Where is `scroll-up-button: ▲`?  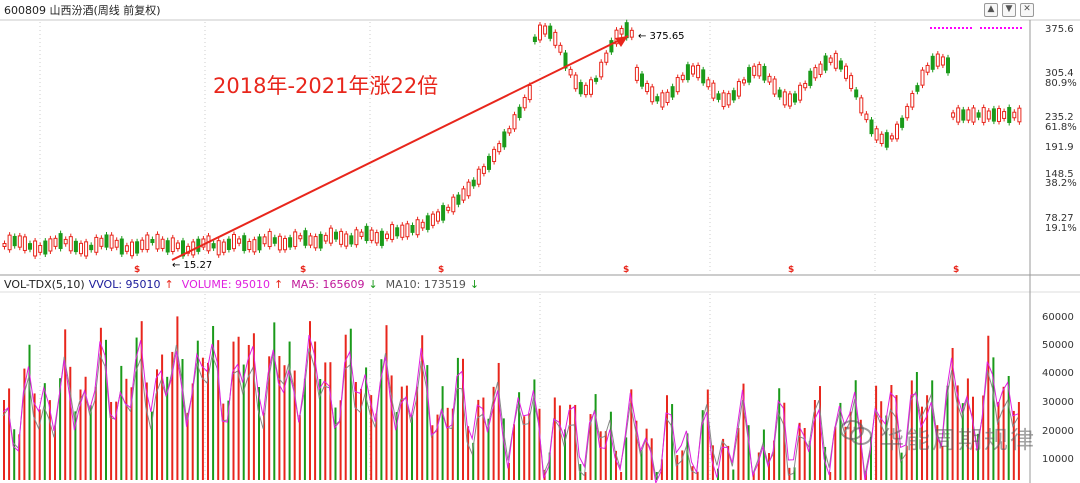
scroll-up-button: ▲ is located at coordinates (991, 10).